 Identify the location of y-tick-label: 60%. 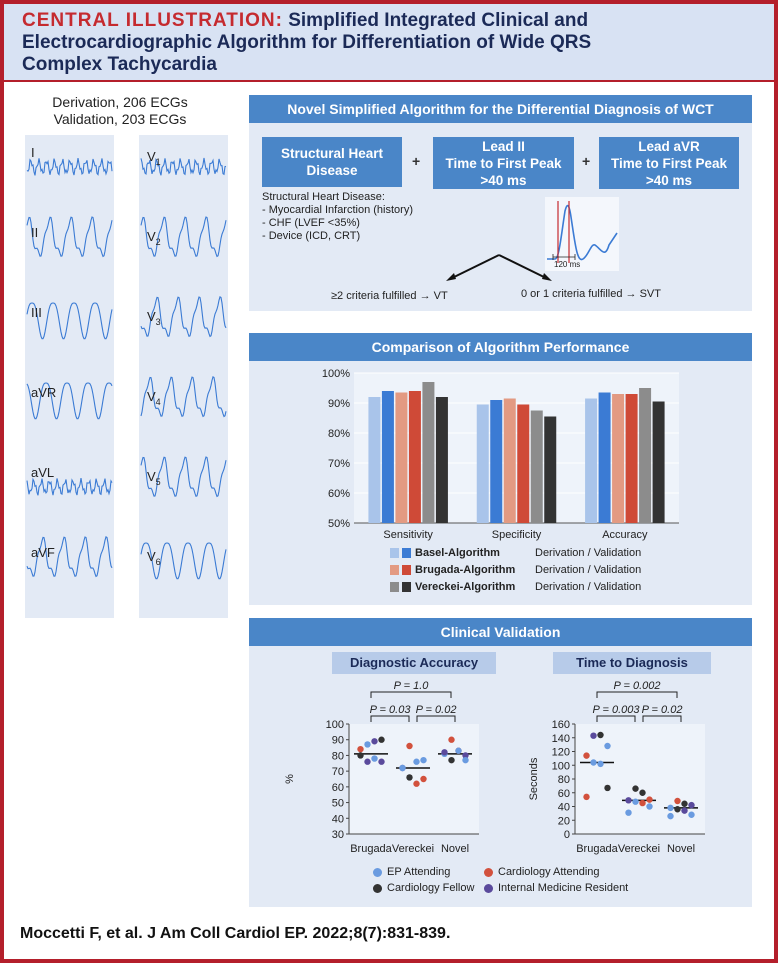
(339, 494).